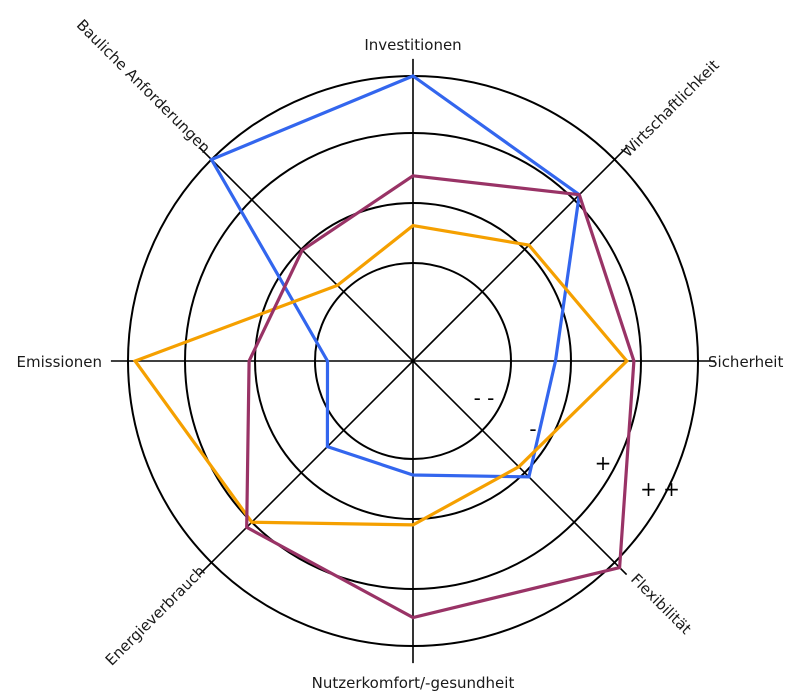 The height and width of the screenshot is (691, 804). Describe the element at coordinates (532, 429) in the screenshot. I see `level-label: -` at that location.